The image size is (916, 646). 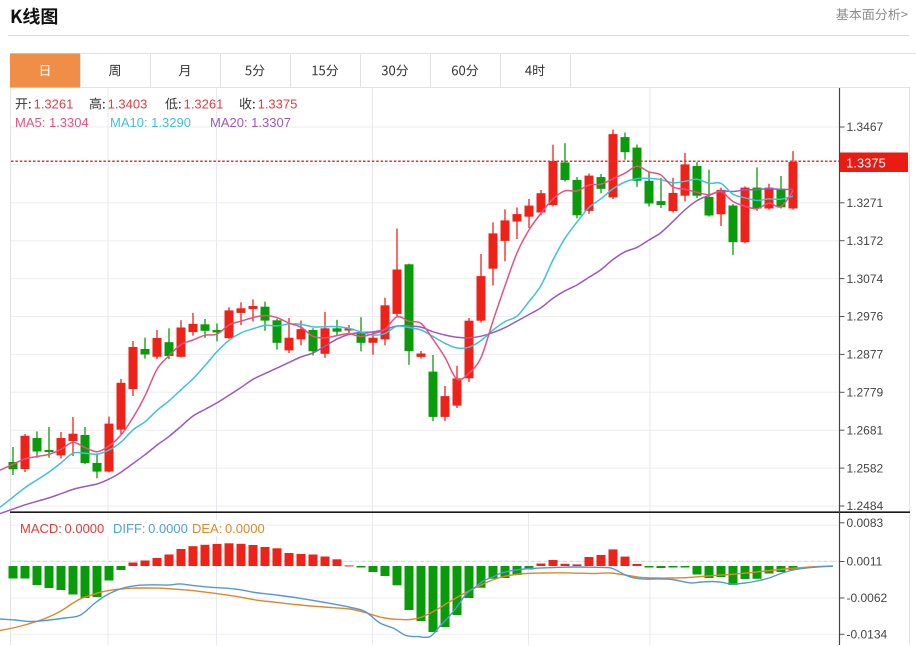 What do you see at coordinates (250, 122) in the screenshot?
I see `svg-text: MA20: 1.3307` at bounding box center [250, 122].